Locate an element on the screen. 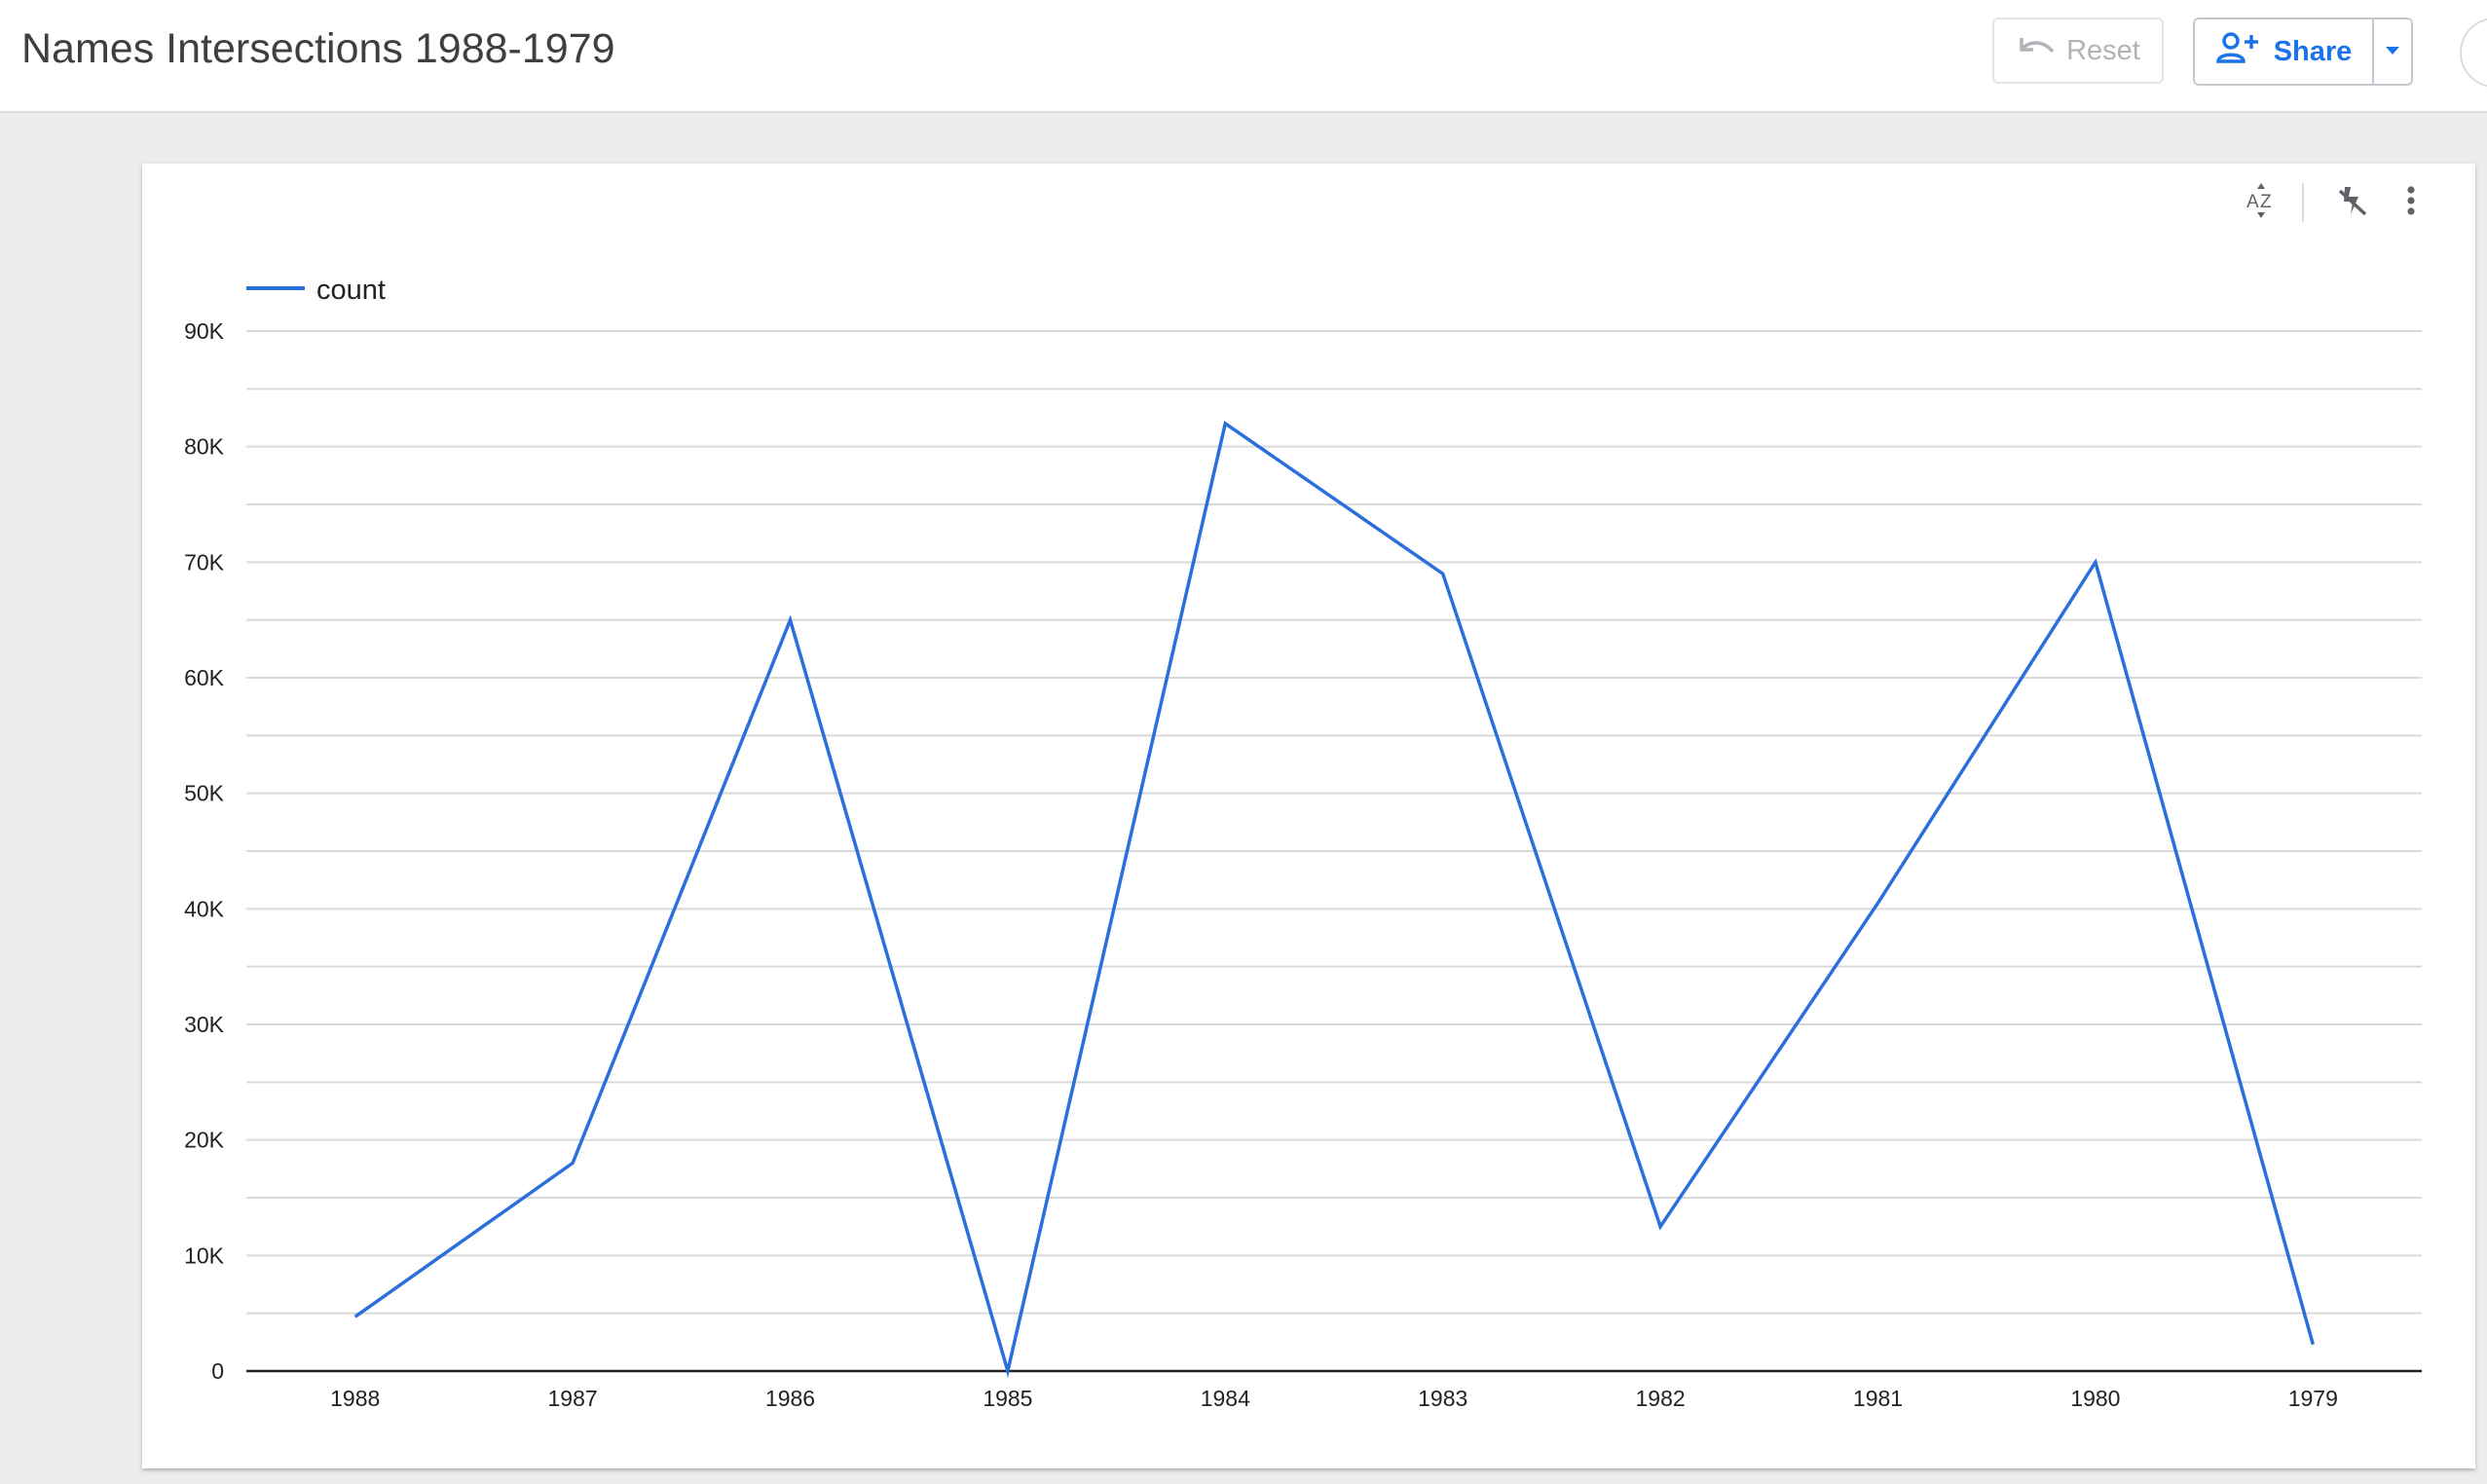  y-tick-label: 80K is located at coordinates (204, 447).